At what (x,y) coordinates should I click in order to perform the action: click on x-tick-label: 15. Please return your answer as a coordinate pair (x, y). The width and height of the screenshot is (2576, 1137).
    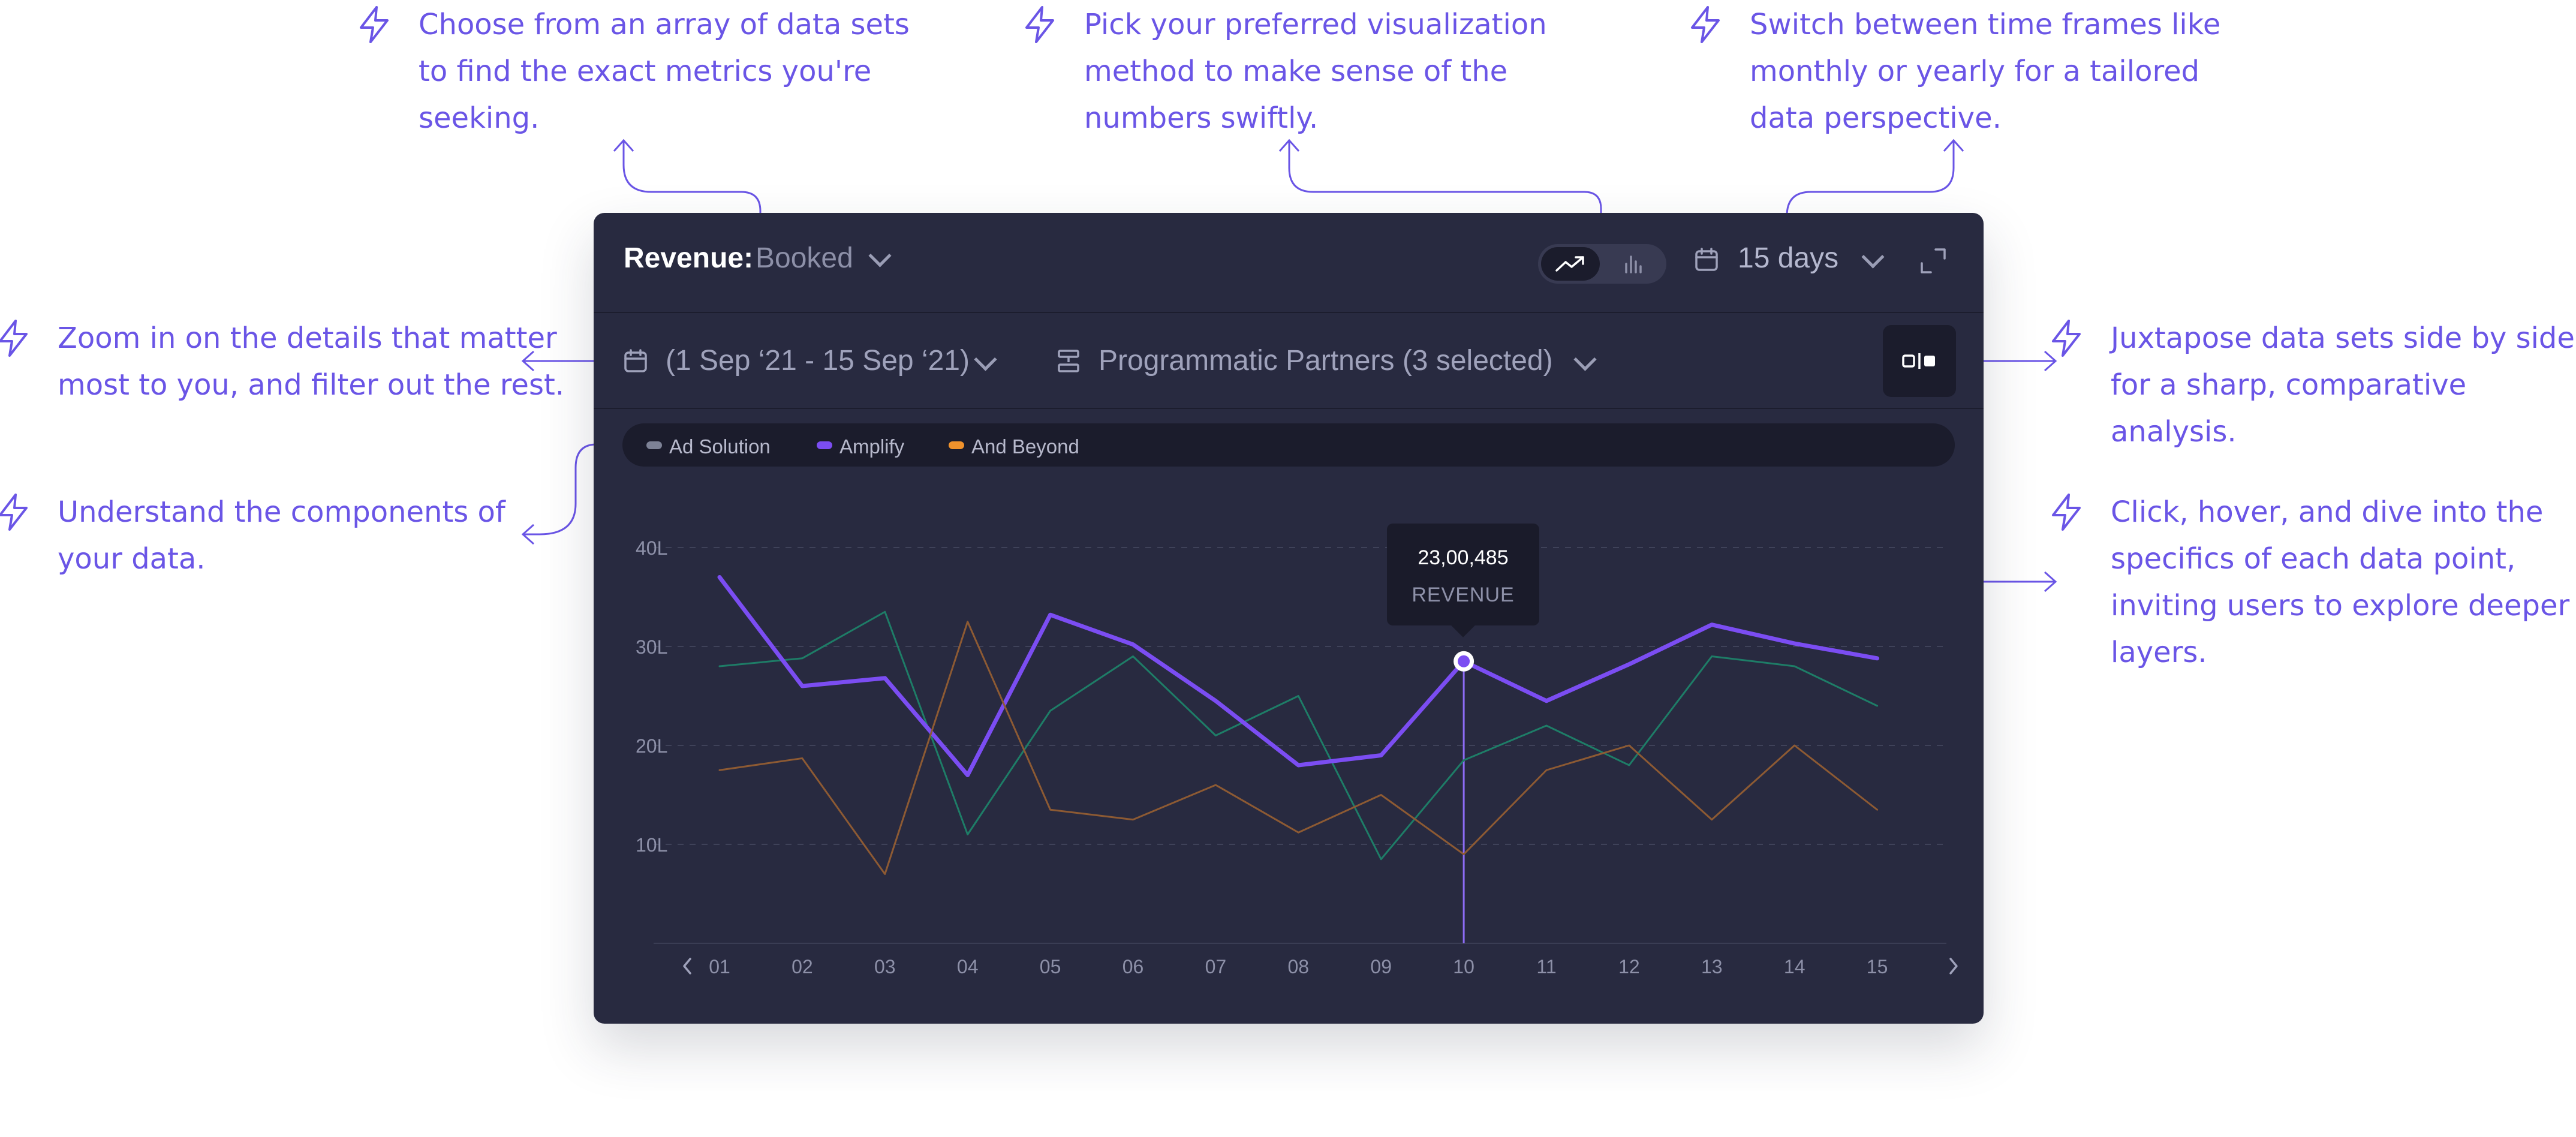
    Looking at the image, I should click on (1877, 966).